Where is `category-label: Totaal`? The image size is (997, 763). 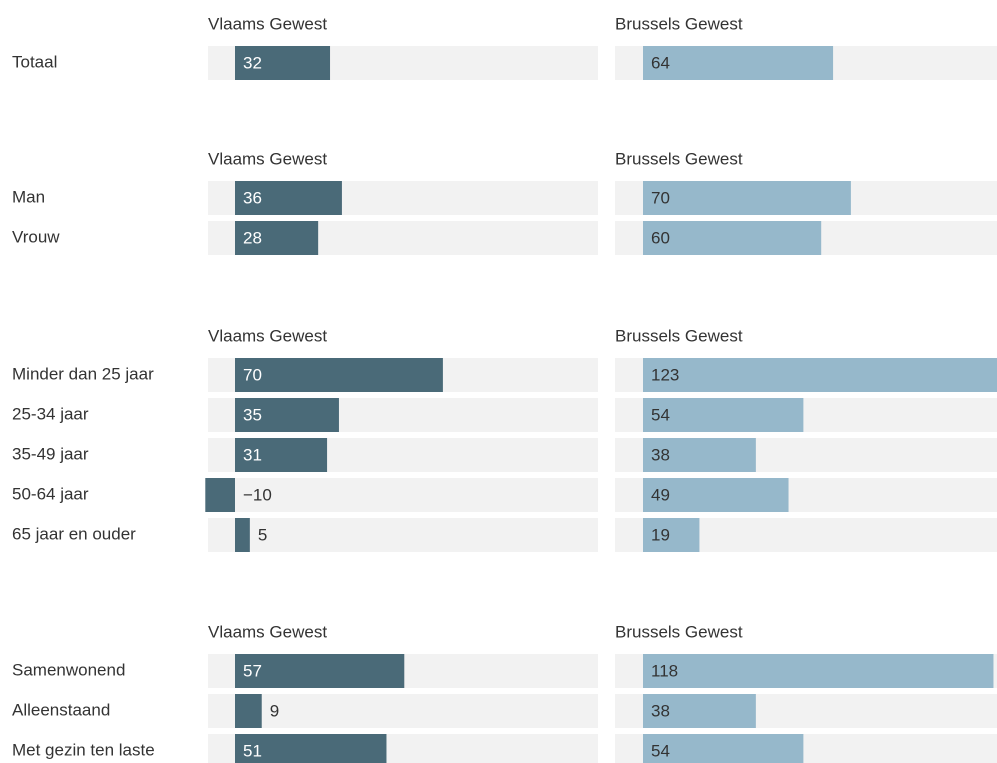
category-label: Totaal is located at coordinates (34, 61).